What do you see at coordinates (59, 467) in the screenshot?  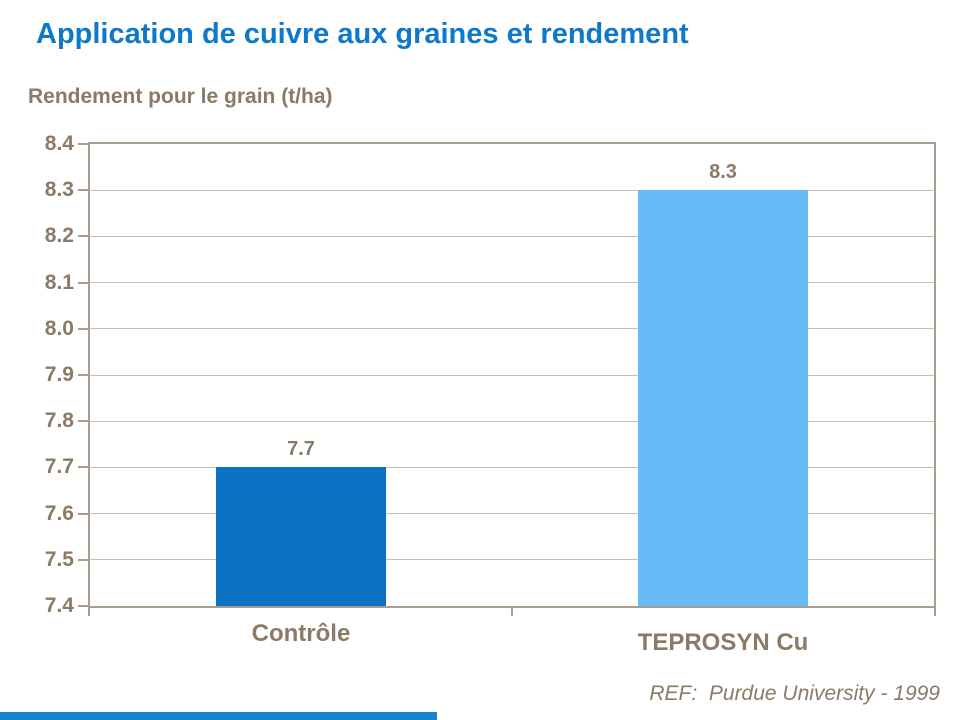 I see `y-tick-label: 7.7` at bounding box center [59, 467].